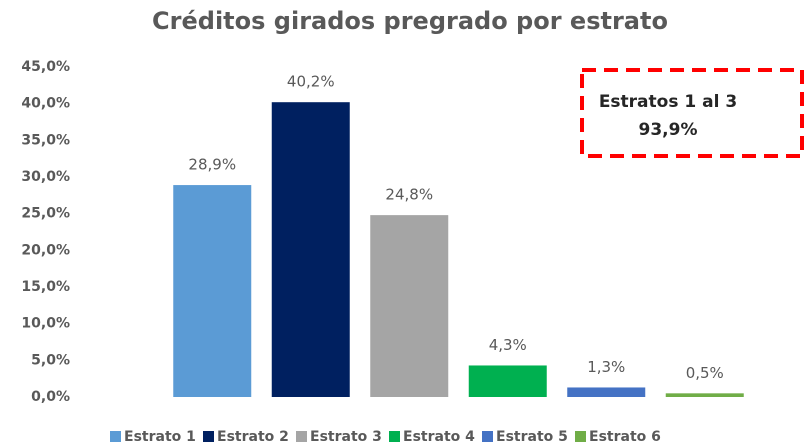 Image resolution: width=804 pixels, height=448 pixels. Describe the element at coordinates (50, 397) in the screenshot. I see `y-tick-label: 0,0%` at that location.